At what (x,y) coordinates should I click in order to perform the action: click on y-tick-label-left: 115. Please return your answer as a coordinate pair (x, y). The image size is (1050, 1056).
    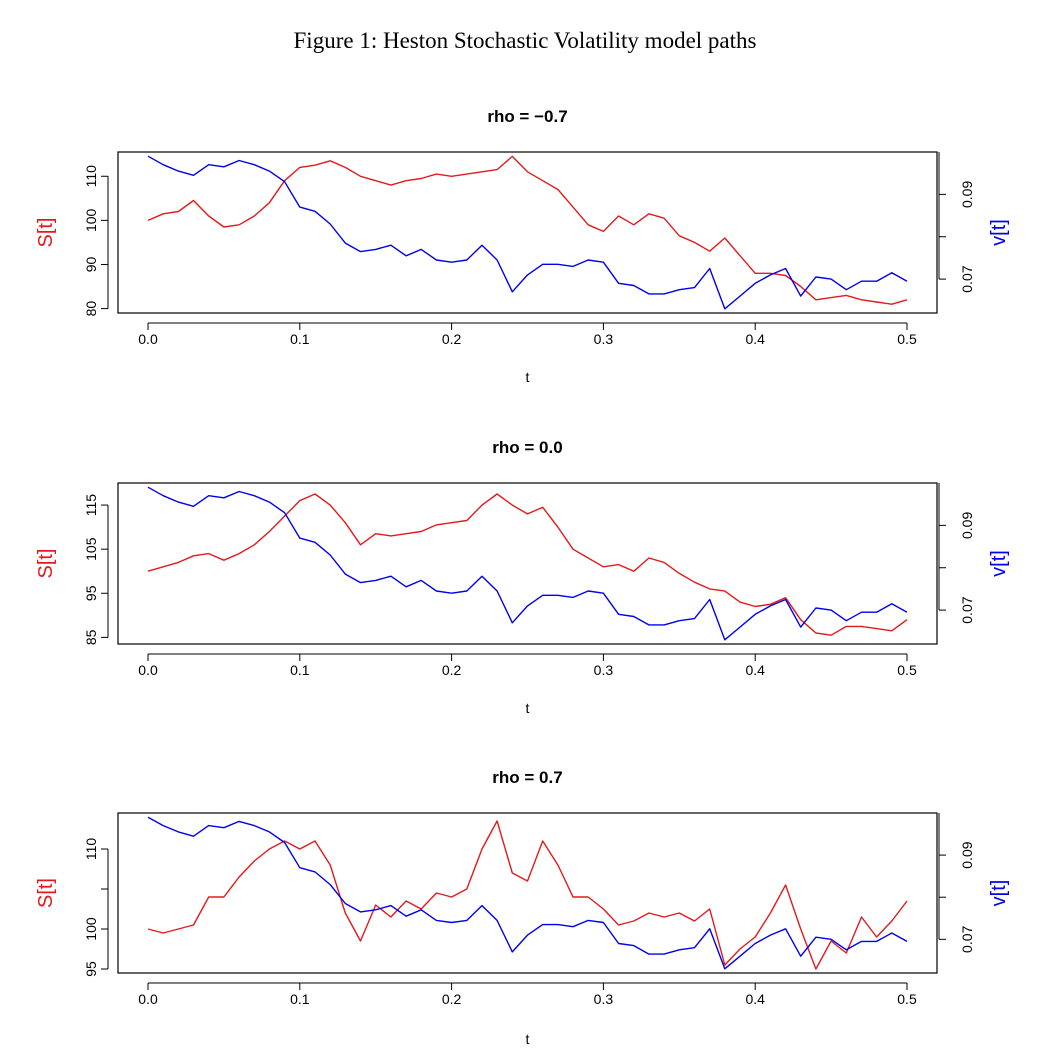
    Looking at the image, I should click on (91, 505).